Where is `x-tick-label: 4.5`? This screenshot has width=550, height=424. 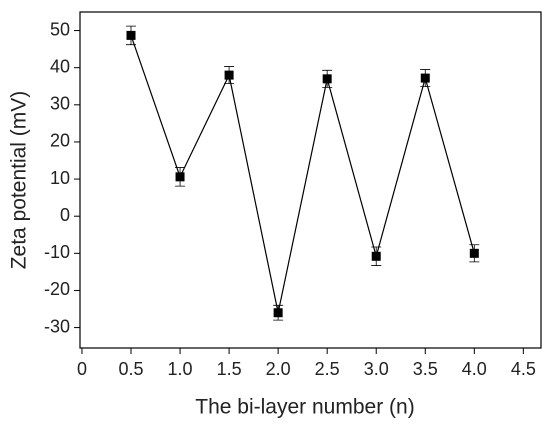
x-tick-label: 4.5 is located at coordinates (523, 369).